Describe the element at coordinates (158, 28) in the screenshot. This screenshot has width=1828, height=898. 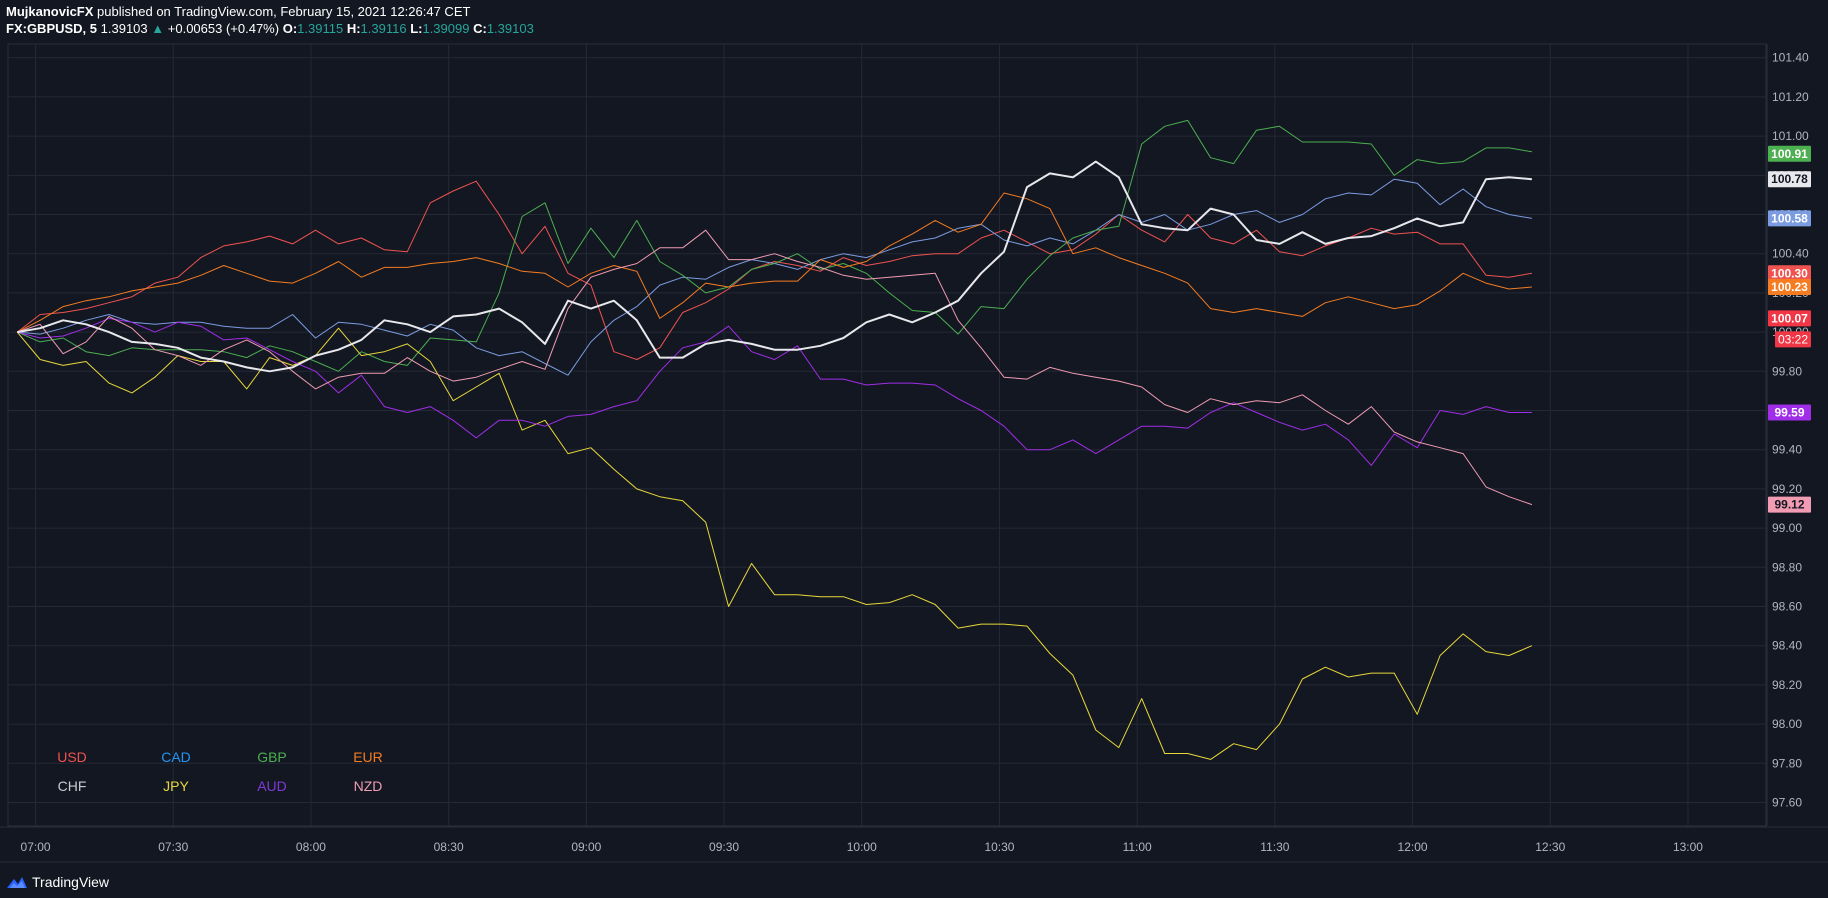
I see `up-arrow-icon: ▲` at that location.